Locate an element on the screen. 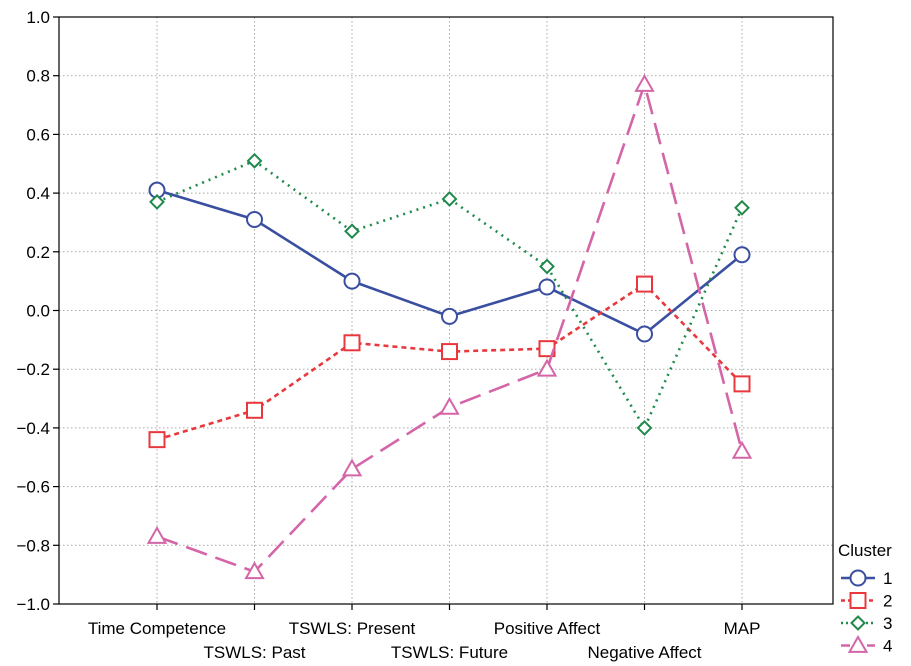 This screenshot has height=666, width=911. x-category-label: Time Competence is located at coordinates (157, 628).